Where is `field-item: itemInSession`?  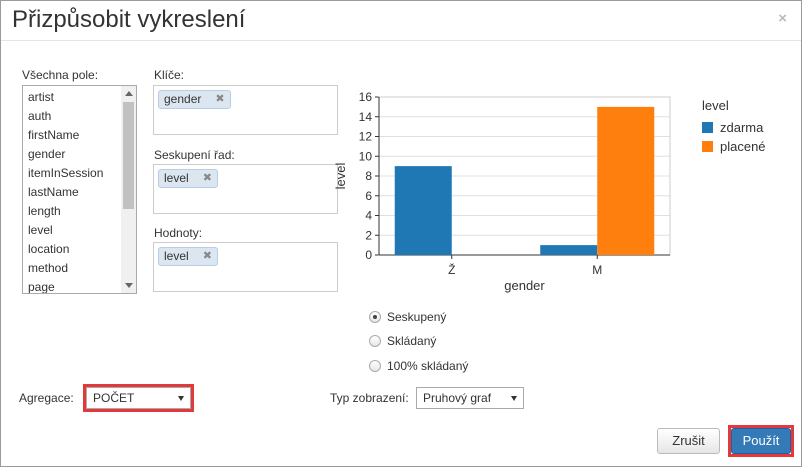 field-item: itemInSession is located at coordinates (66, 173).